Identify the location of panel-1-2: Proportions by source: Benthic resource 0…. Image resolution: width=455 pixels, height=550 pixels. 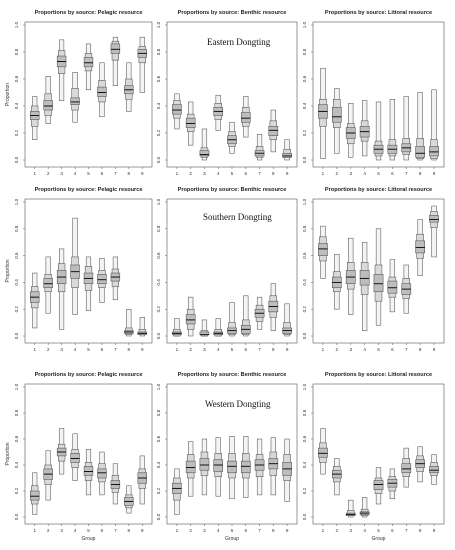
(227, 93).